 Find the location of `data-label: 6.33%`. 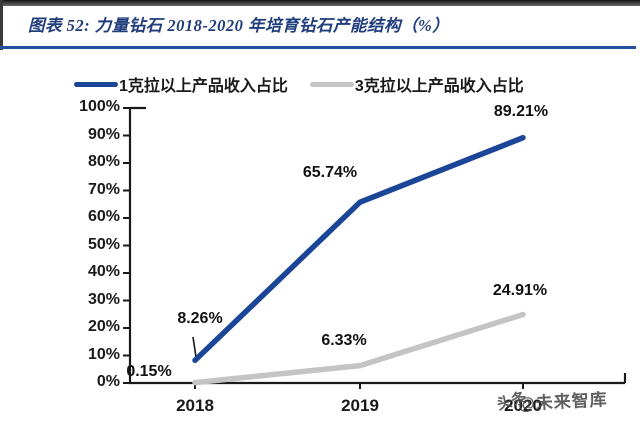

data-label: 6.33% is located at coordinates (344, 340).